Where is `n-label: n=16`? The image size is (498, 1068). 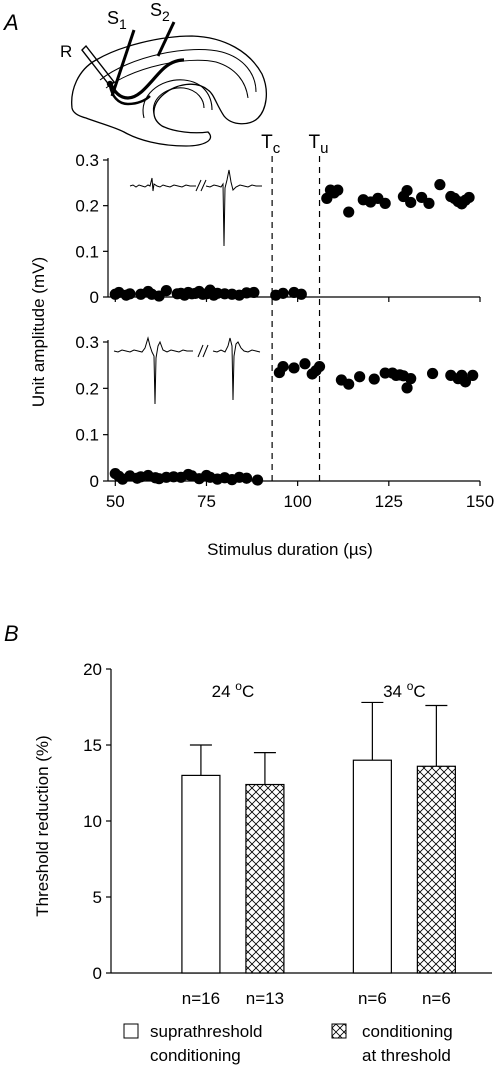 n-label: n=16 is located at coordinates (201, 998).